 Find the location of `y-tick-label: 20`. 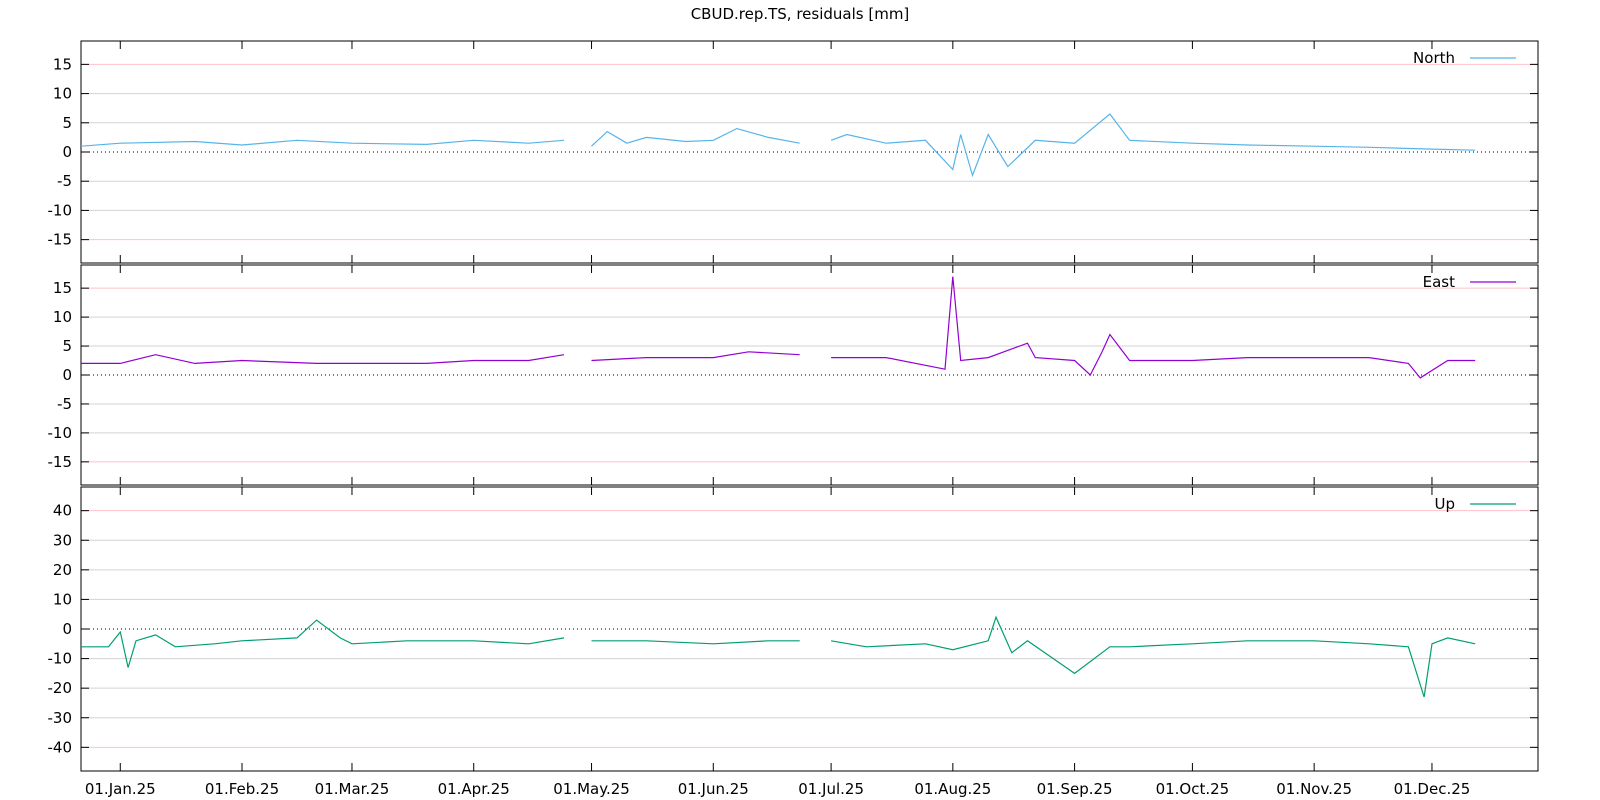

y-tick-label: 20 is located at coordinates (62, 570).